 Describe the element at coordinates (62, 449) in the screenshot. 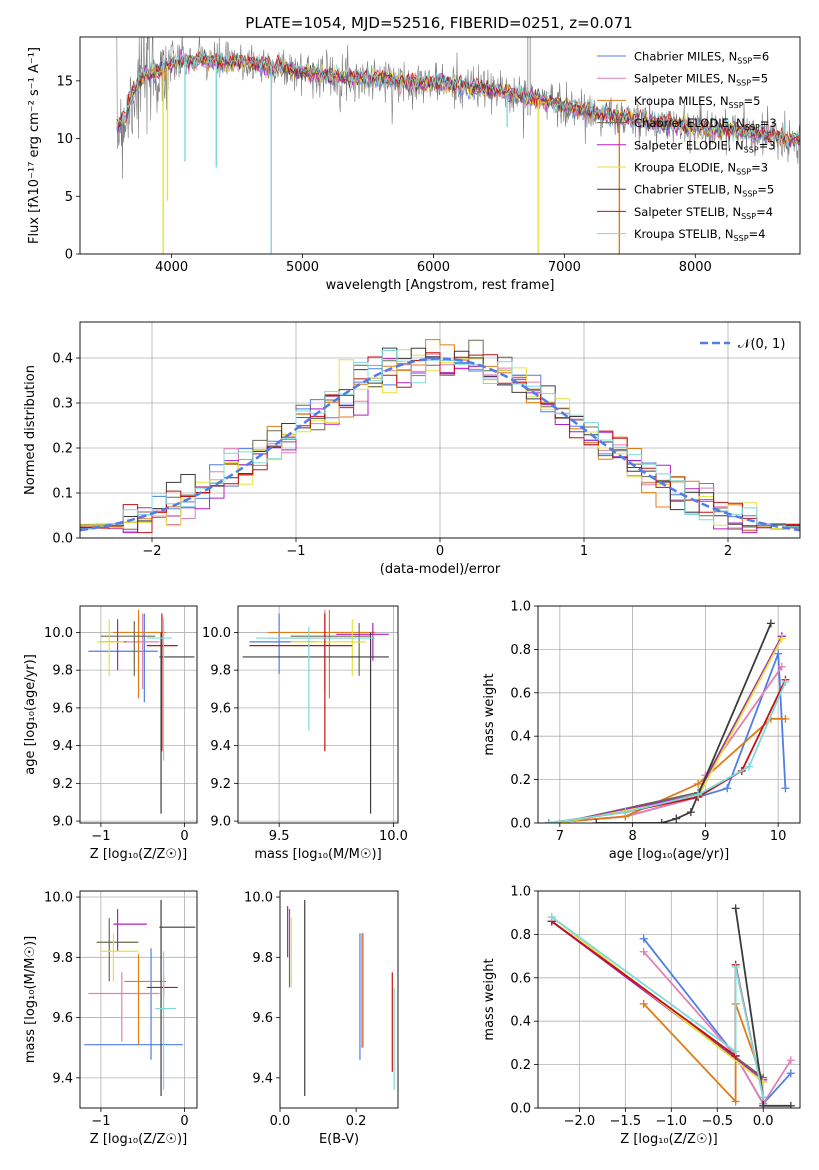

I see `y-tick-label: 0.2` at that location.